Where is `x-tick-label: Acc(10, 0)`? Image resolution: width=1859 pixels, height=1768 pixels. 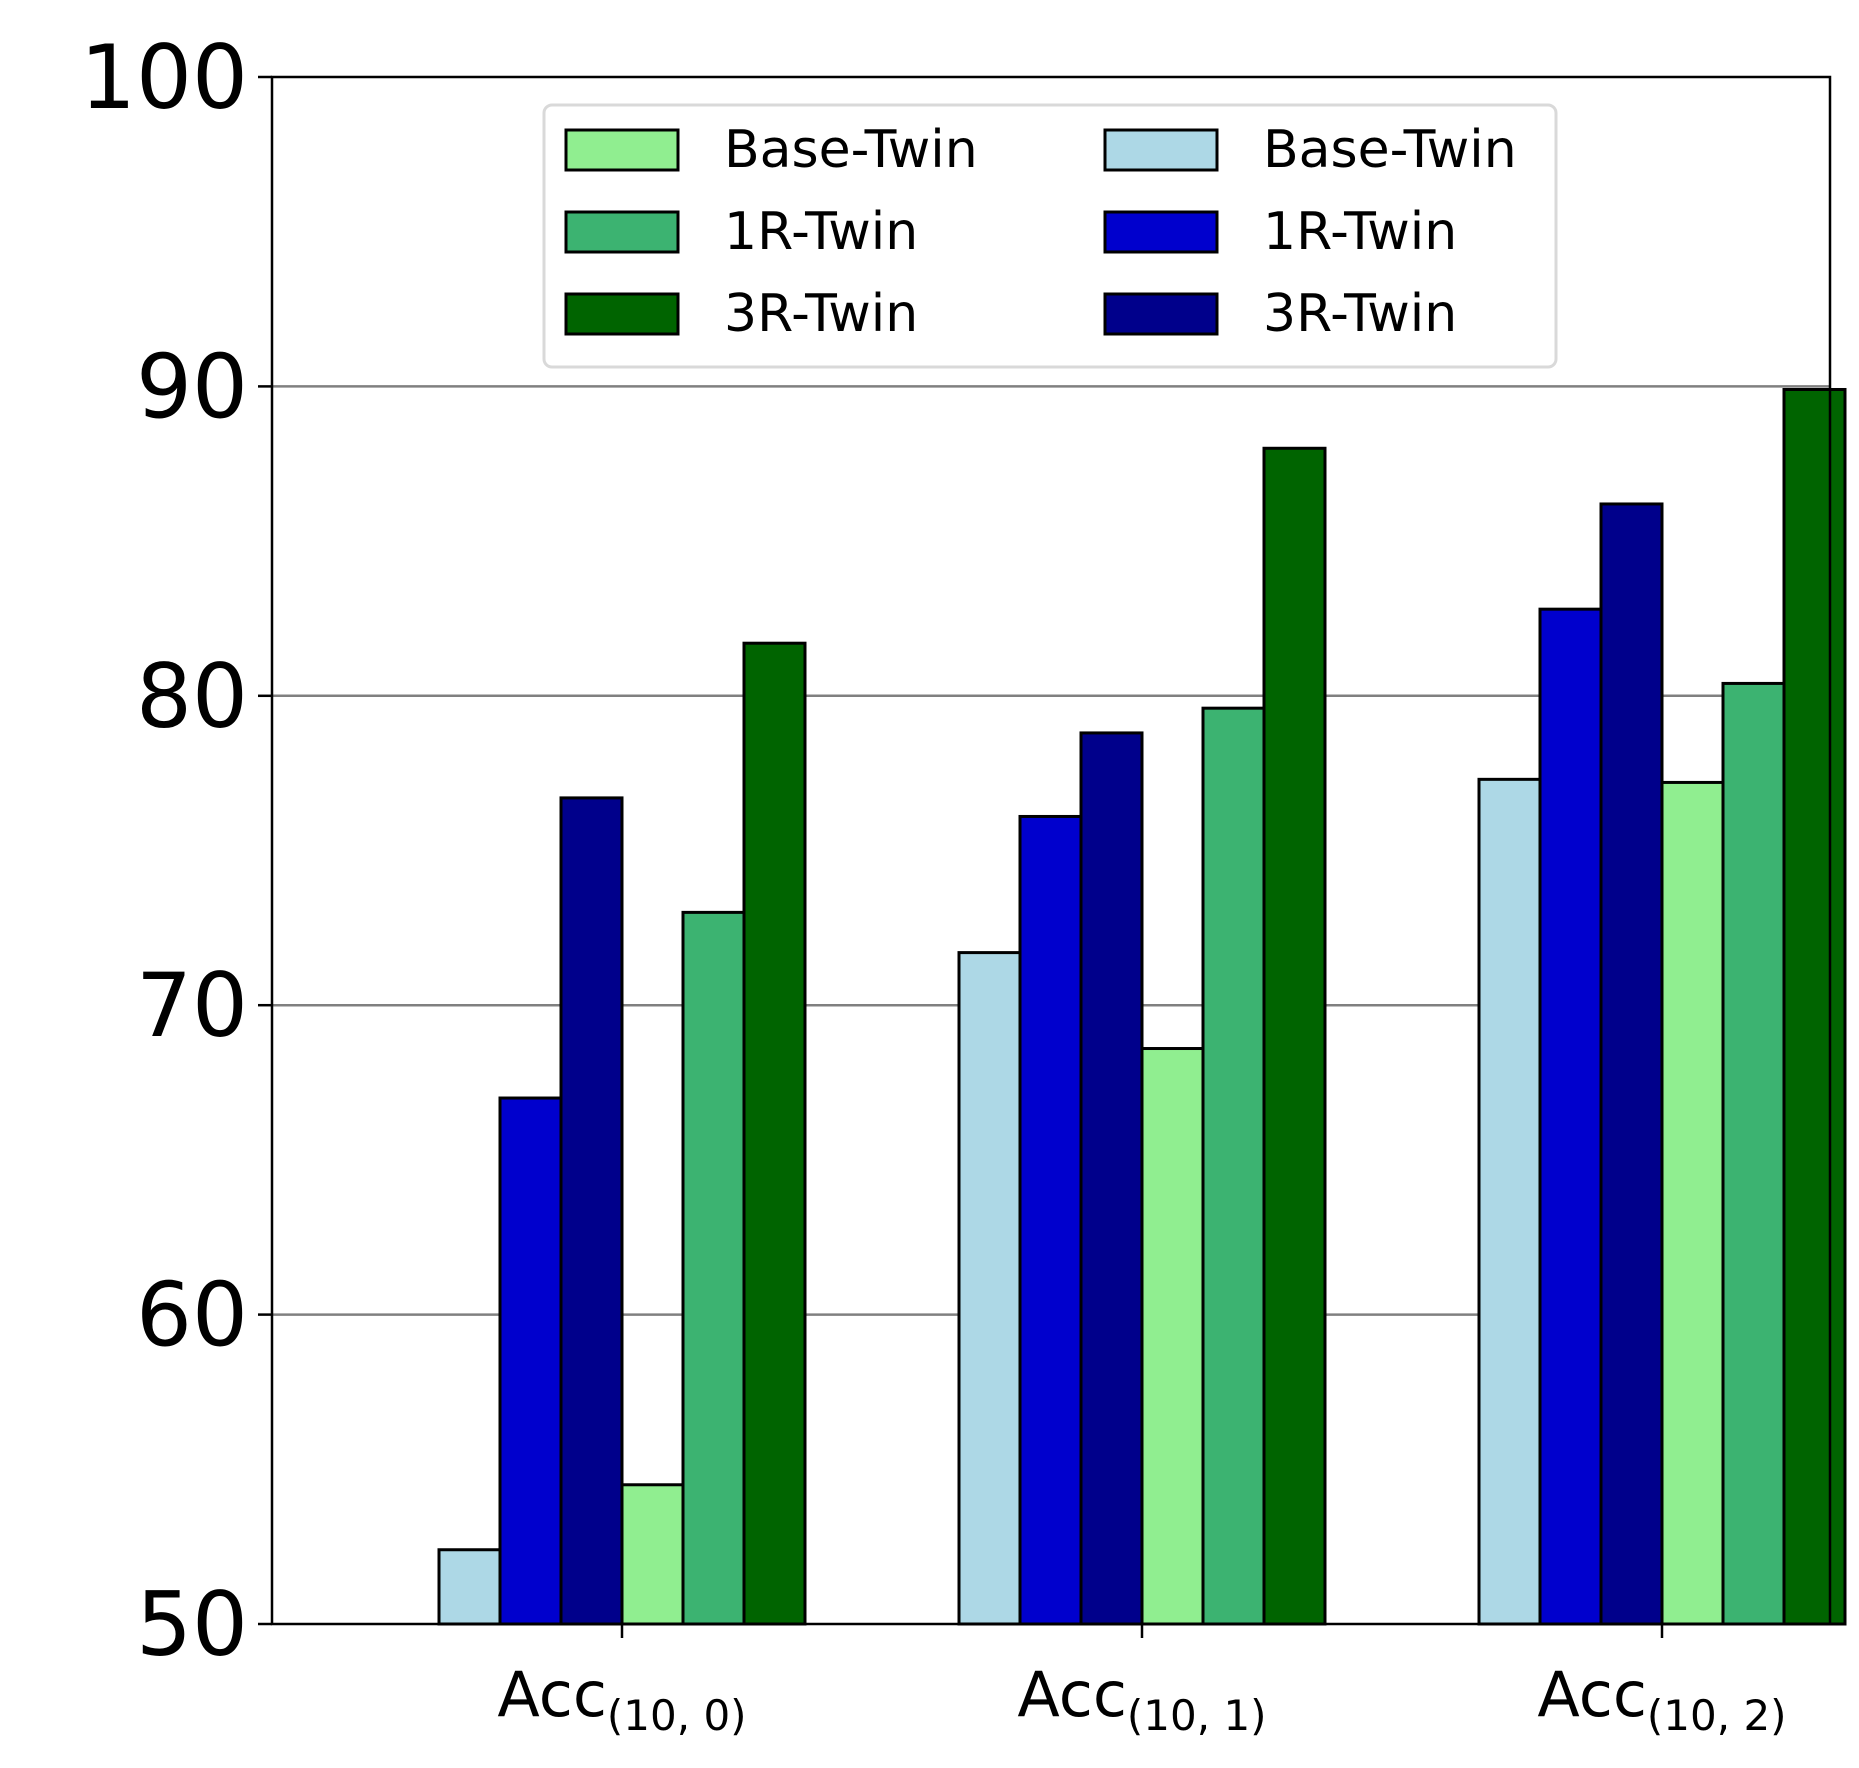 x-tick-label: Acc(10, 0) is located at coordinates (621, 1699).